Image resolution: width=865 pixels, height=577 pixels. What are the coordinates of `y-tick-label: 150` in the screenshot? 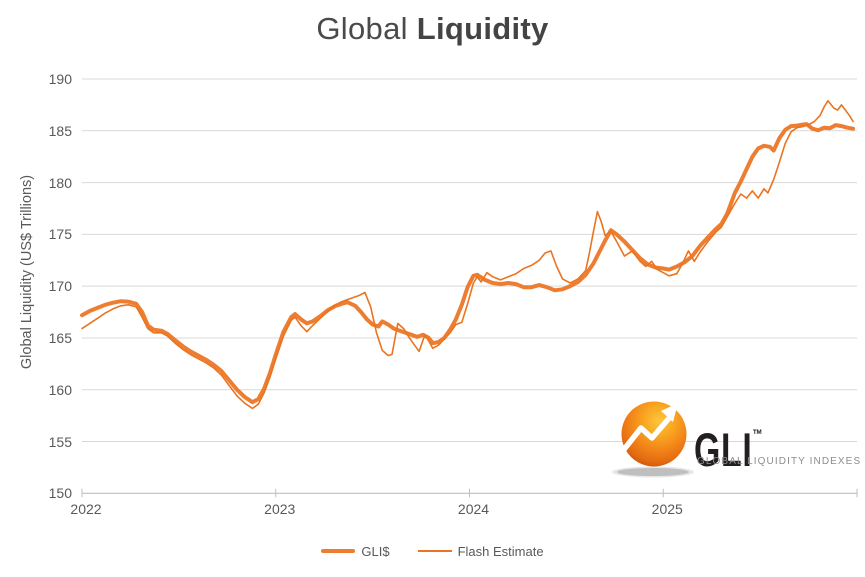 It's located at (60, 493).